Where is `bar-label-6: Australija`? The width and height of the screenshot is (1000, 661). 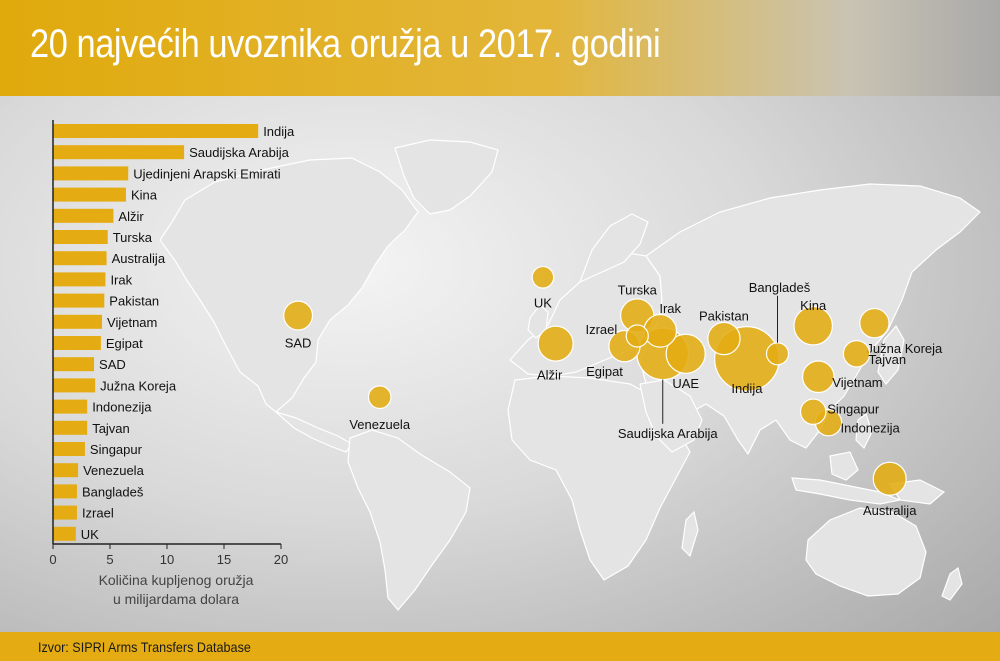
bar-label-6: Australija is located at coordinates (139, 258).